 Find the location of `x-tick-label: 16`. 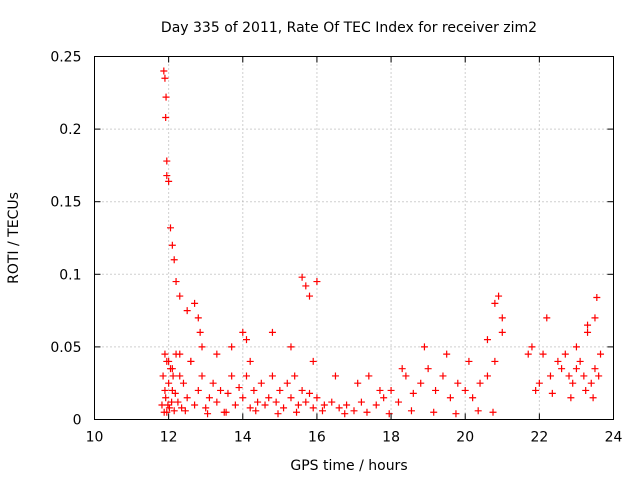

x-tick-label: 16 is located at coordinates (317, 438).